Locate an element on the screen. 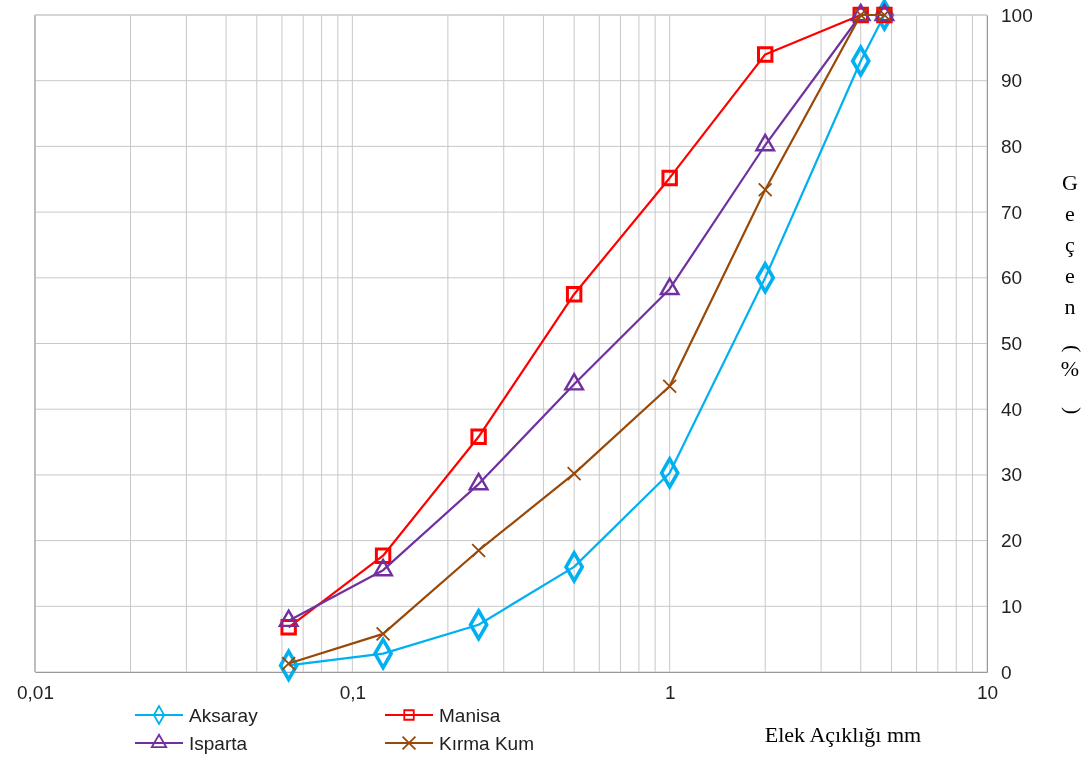 The height and width of the screenshot is (758, 1090). x-tick-label: 0,01 is located at coordinates (35, 693).